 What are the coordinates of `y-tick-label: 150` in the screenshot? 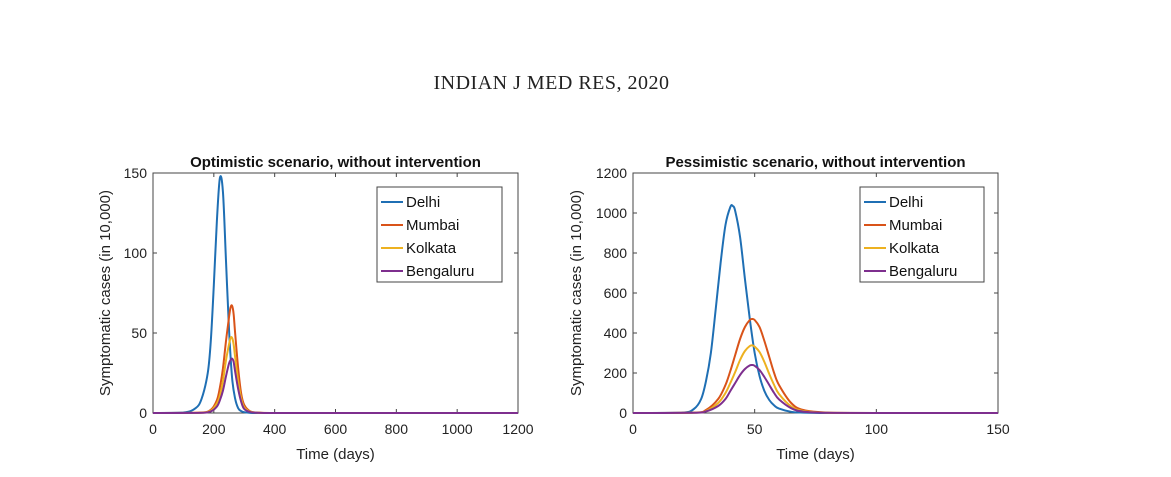 It's located at (136, 173).